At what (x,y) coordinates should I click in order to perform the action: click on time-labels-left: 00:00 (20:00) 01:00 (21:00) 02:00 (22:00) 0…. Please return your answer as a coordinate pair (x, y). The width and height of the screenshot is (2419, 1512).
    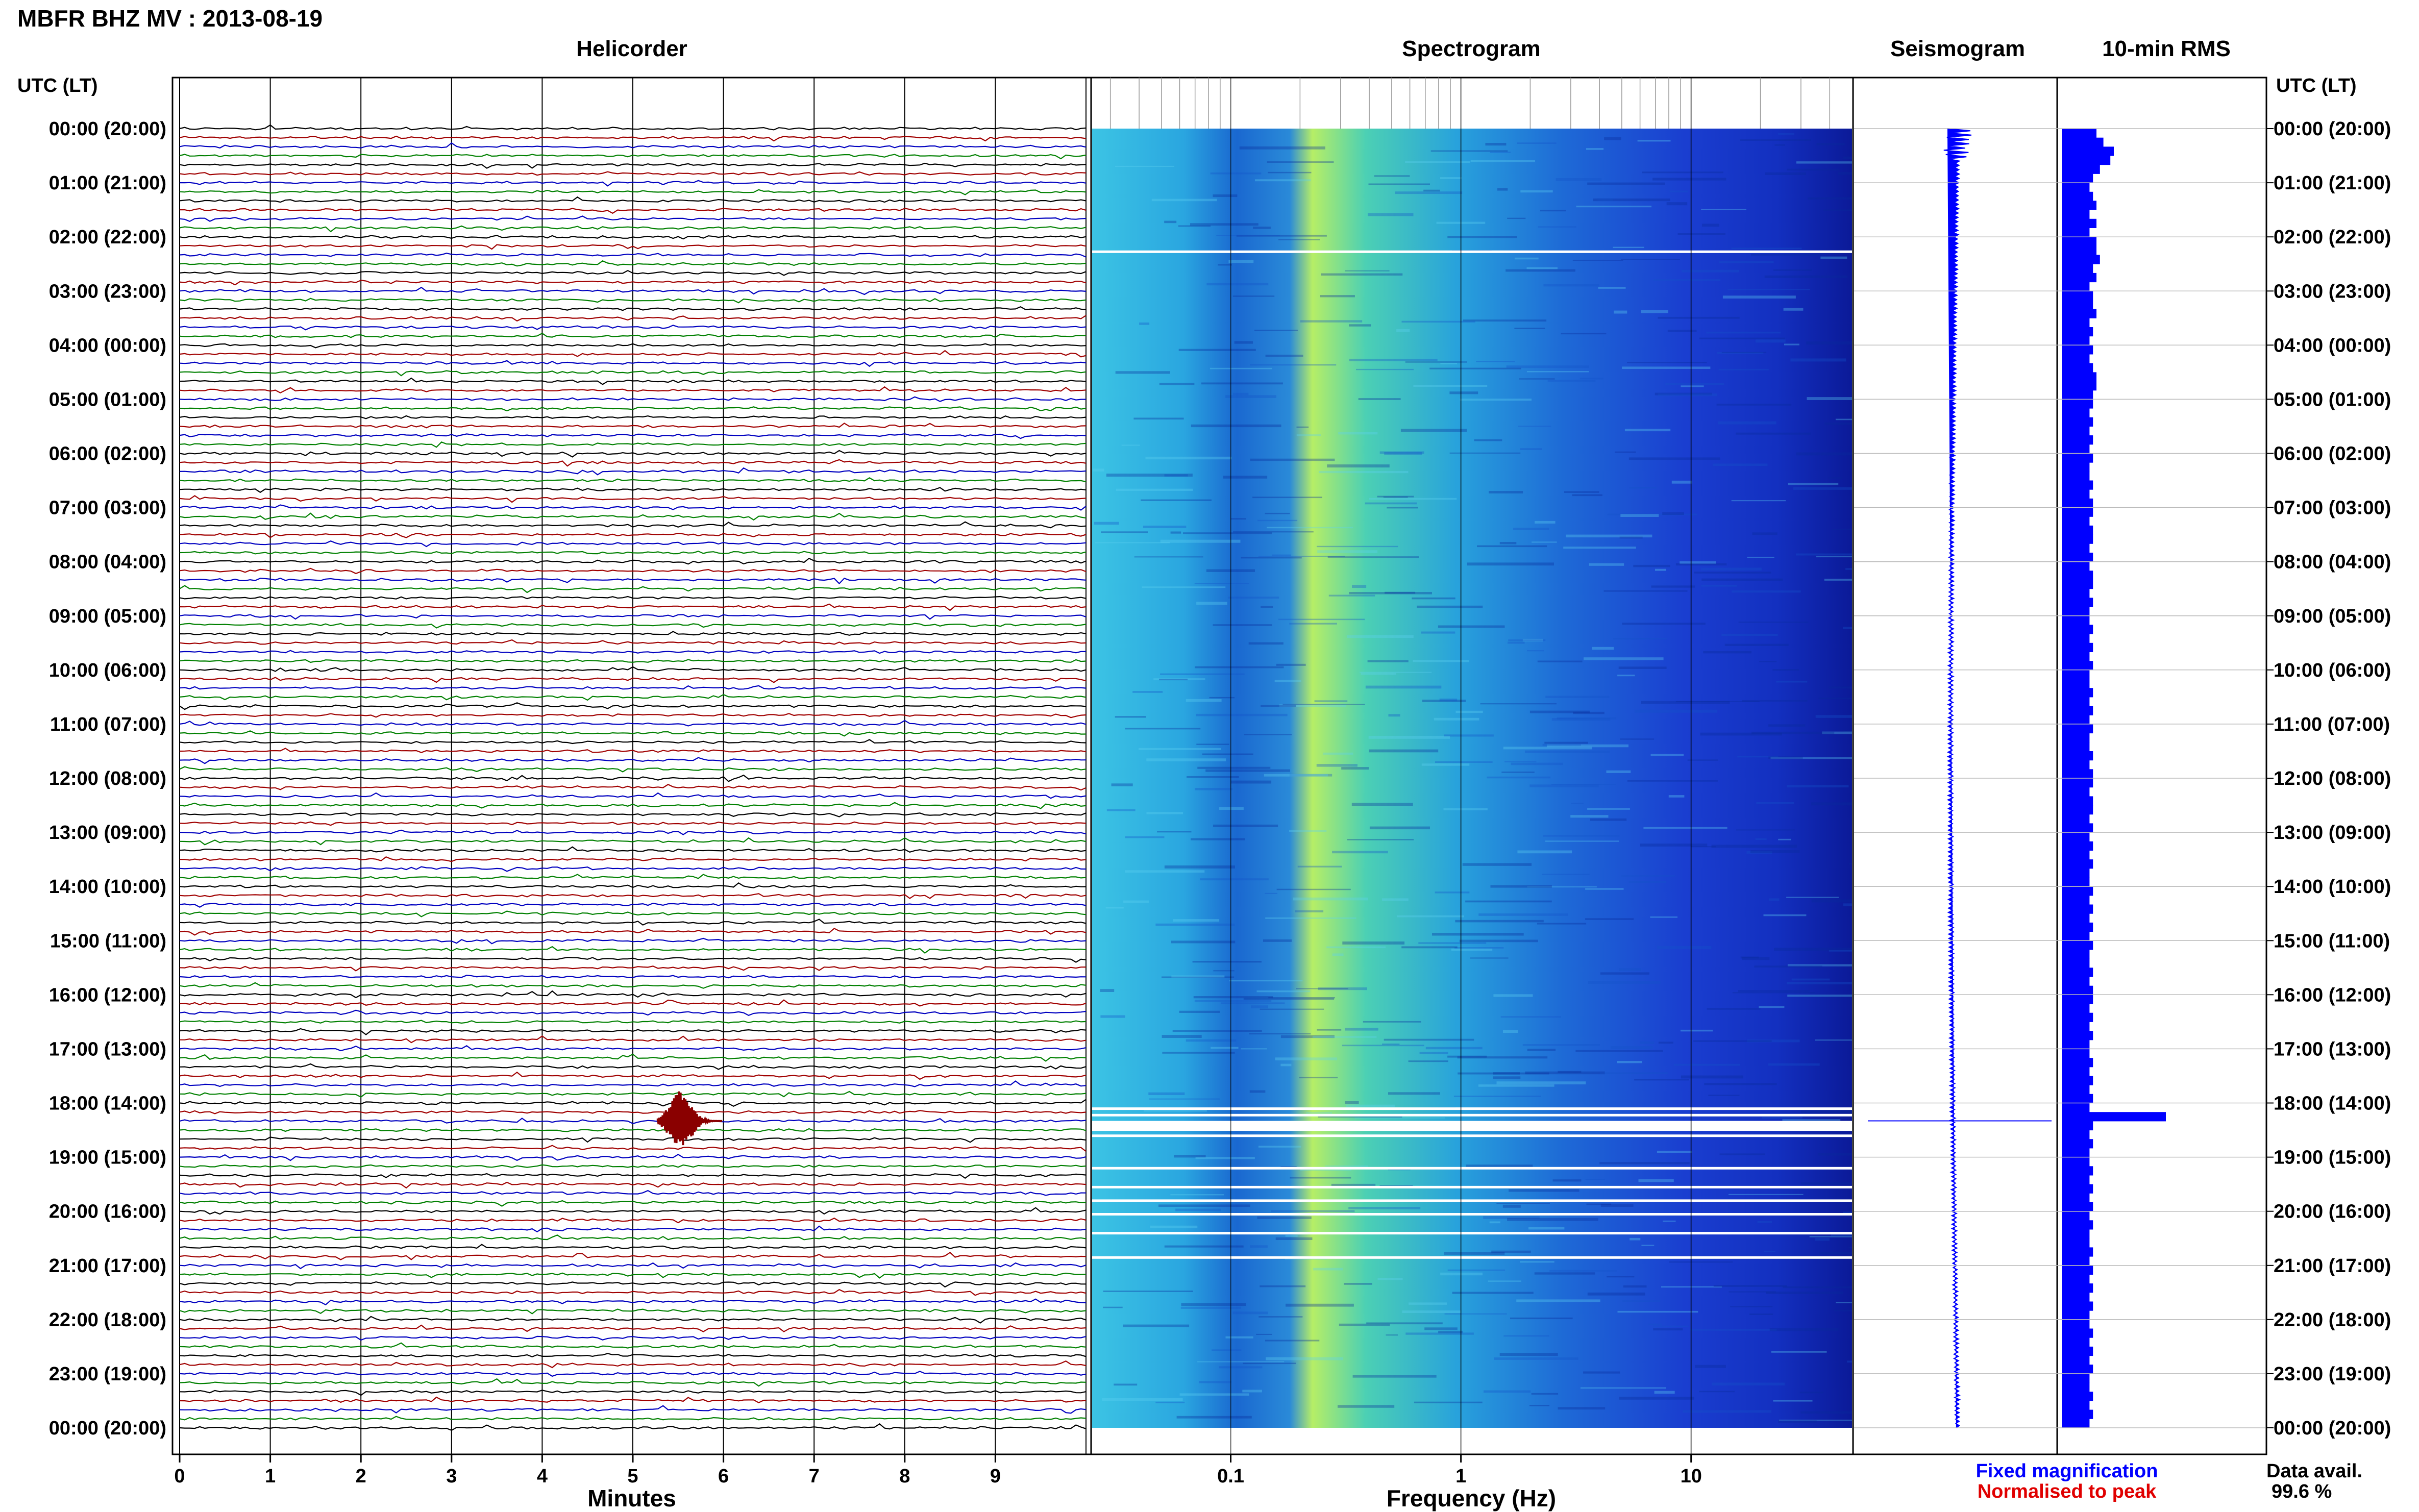
    Looking at the image, I should click on (107, 778).